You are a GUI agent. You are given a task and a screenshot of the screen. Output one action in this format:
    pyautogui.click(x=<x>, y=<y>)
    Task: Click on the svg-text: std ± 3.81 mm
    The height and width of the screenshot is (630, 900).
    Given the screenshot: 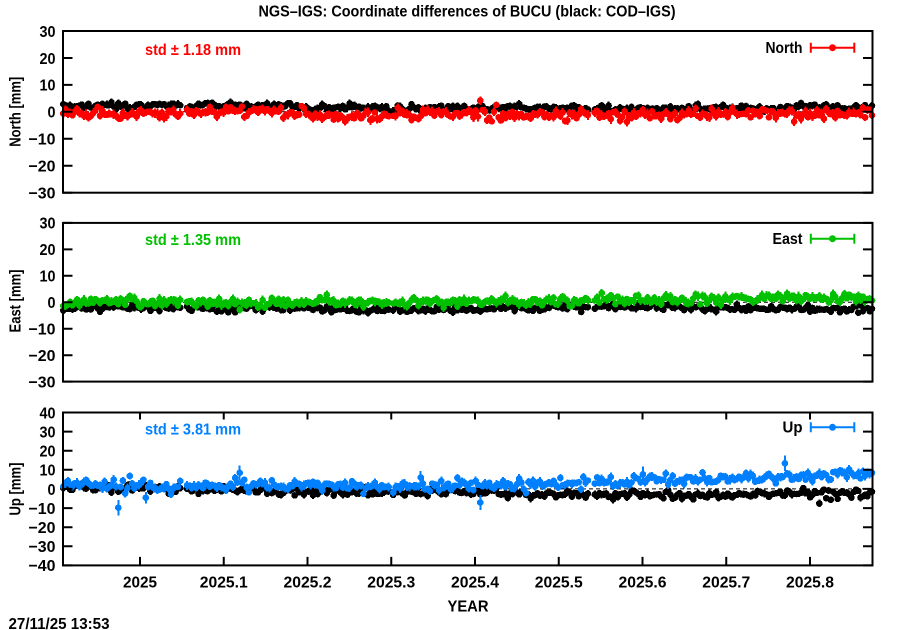 What is the action you would take?
    pyautogui.click(x=193, y=430)
    